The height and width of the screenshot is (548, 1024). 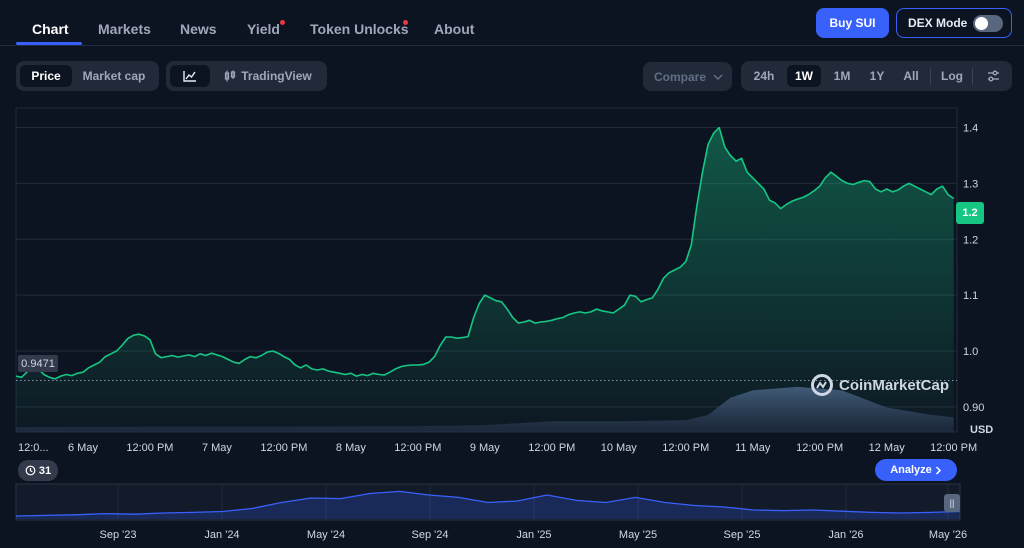 What do you see at coordinates (894, 385) in the screenshot?
I see `watermark-text: CoinMarketCap` at bounding box center [894, 385].